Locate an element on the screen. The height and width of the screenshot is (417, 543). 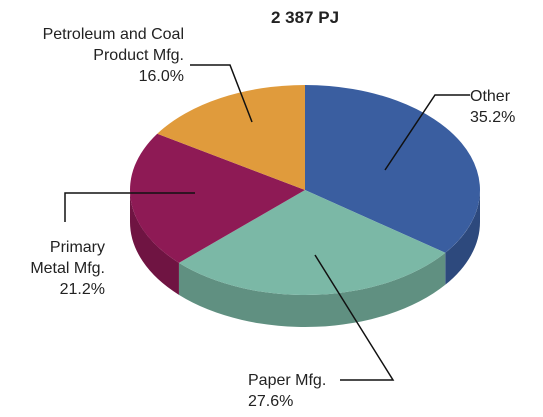
slice-label: Other 35.2% is located at coordinates (505, 107).